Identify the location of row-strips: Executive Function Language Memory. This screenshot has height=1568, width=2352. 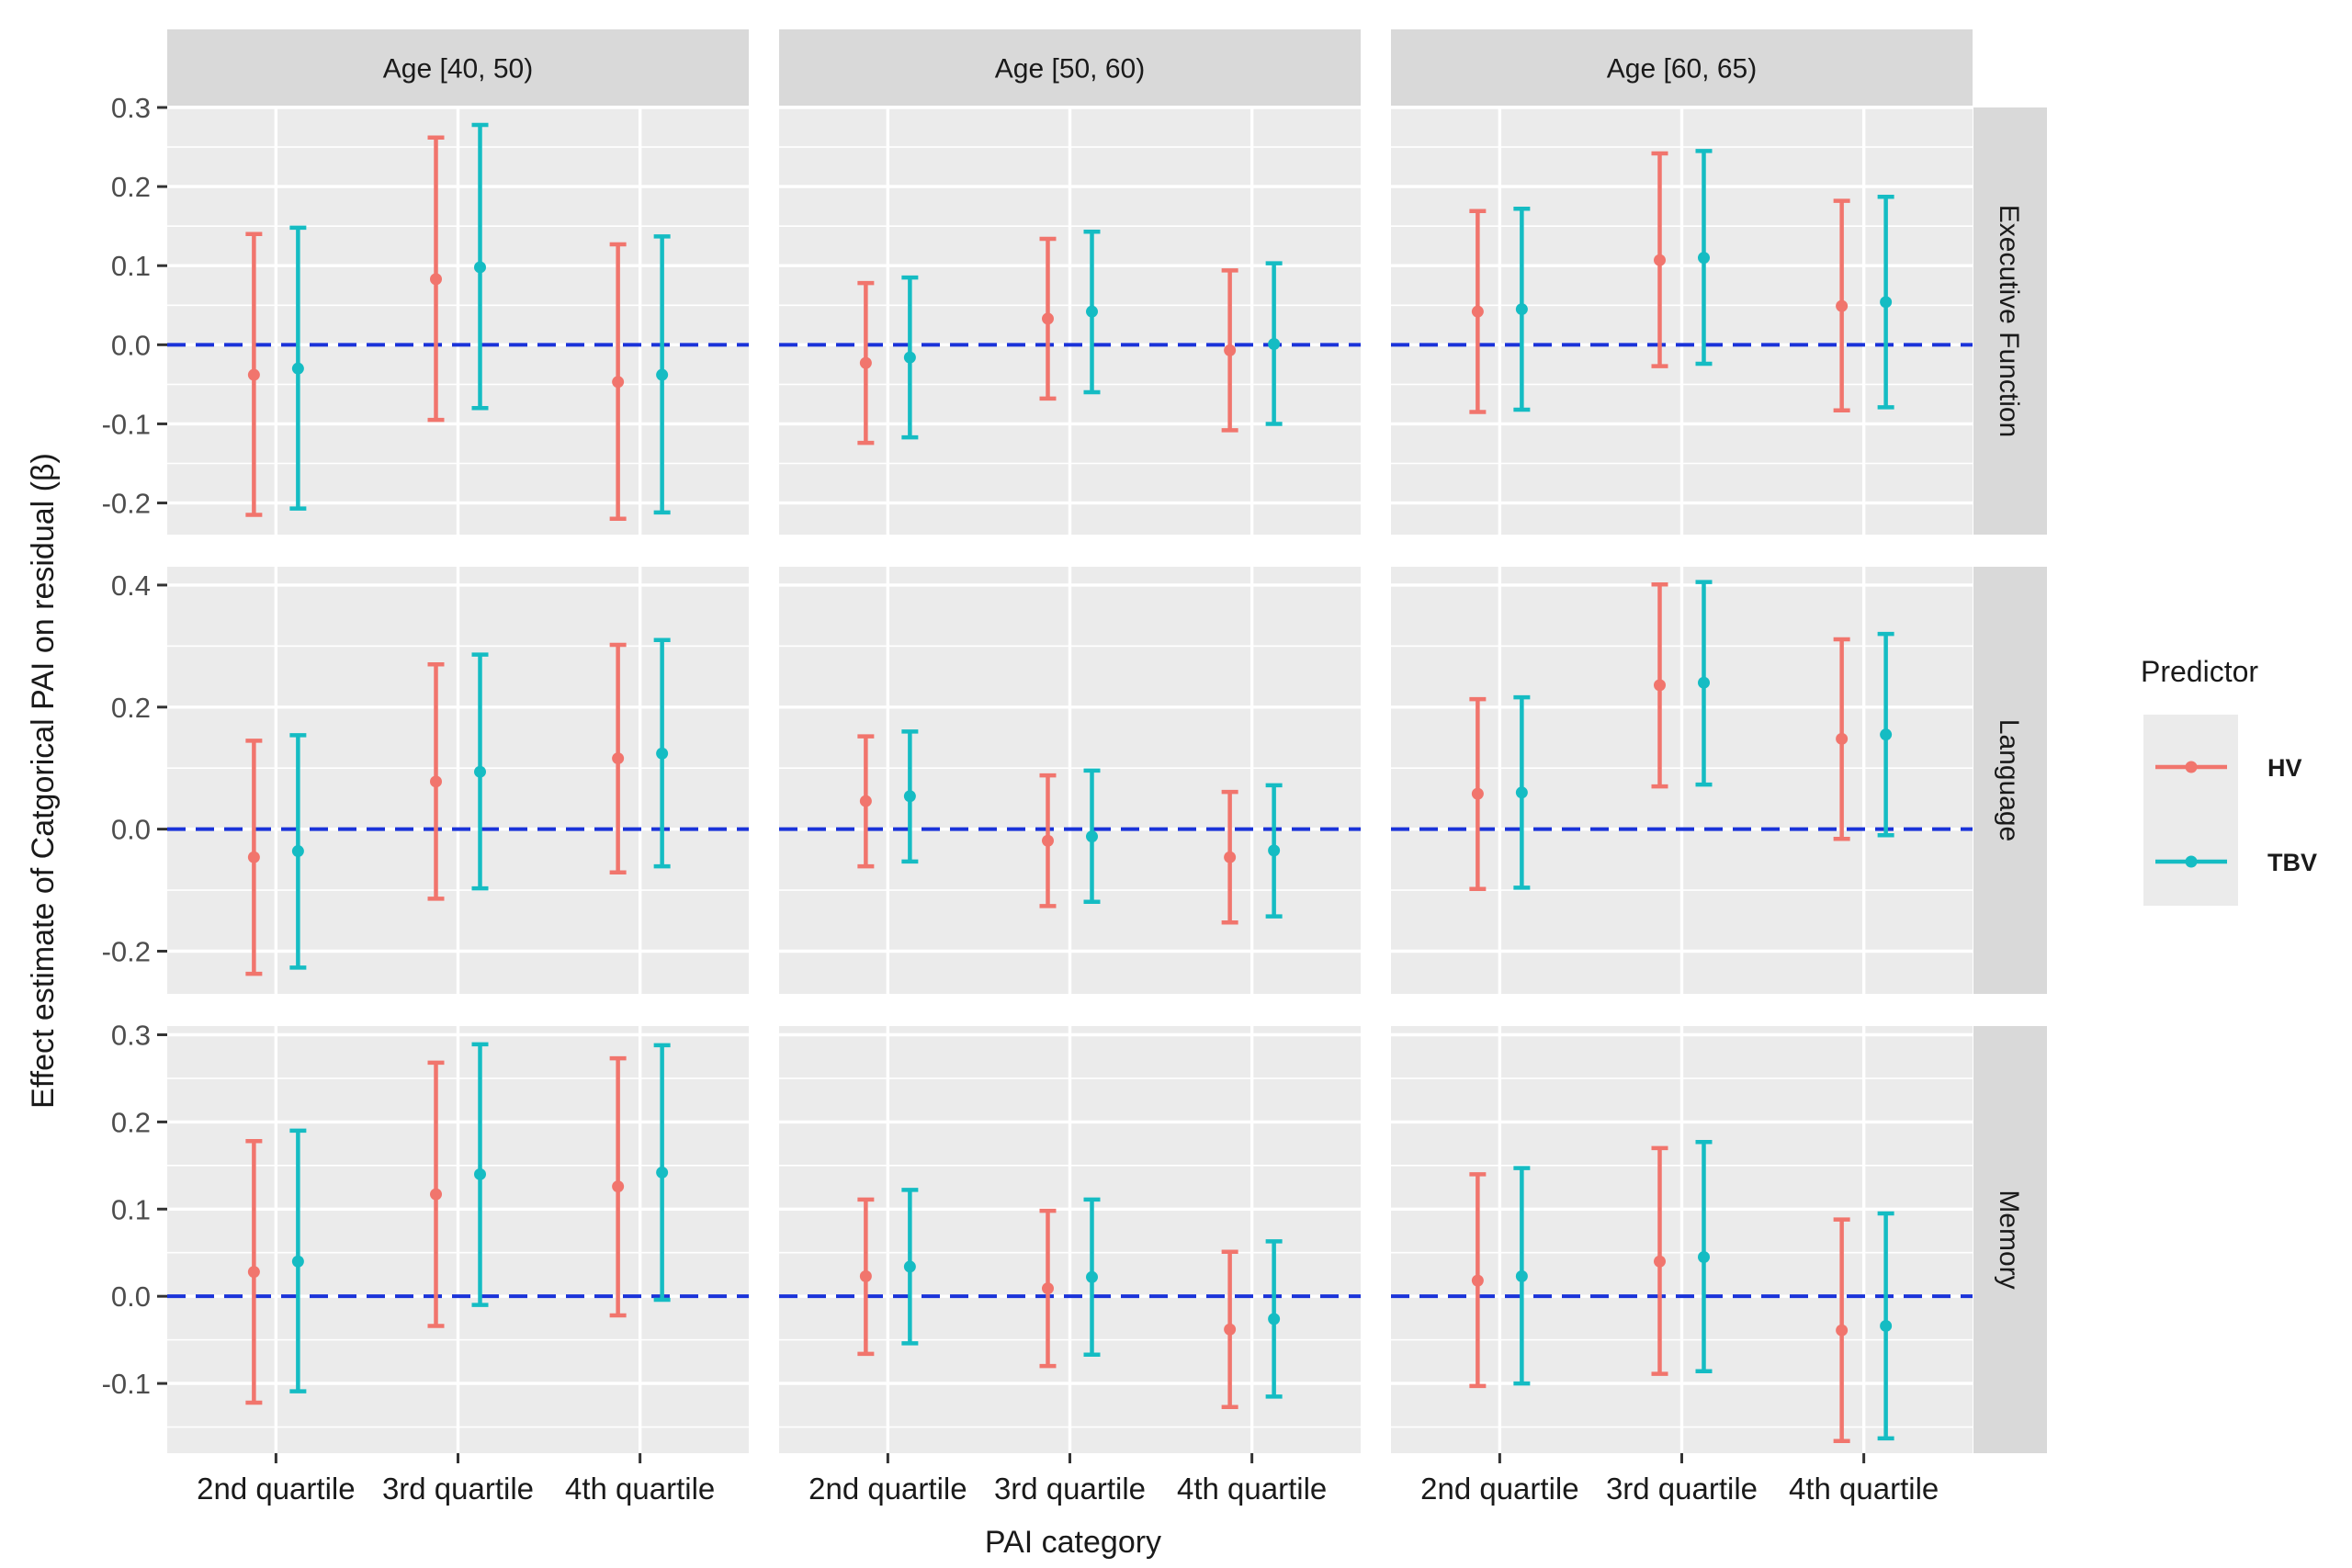
(2010, 780).